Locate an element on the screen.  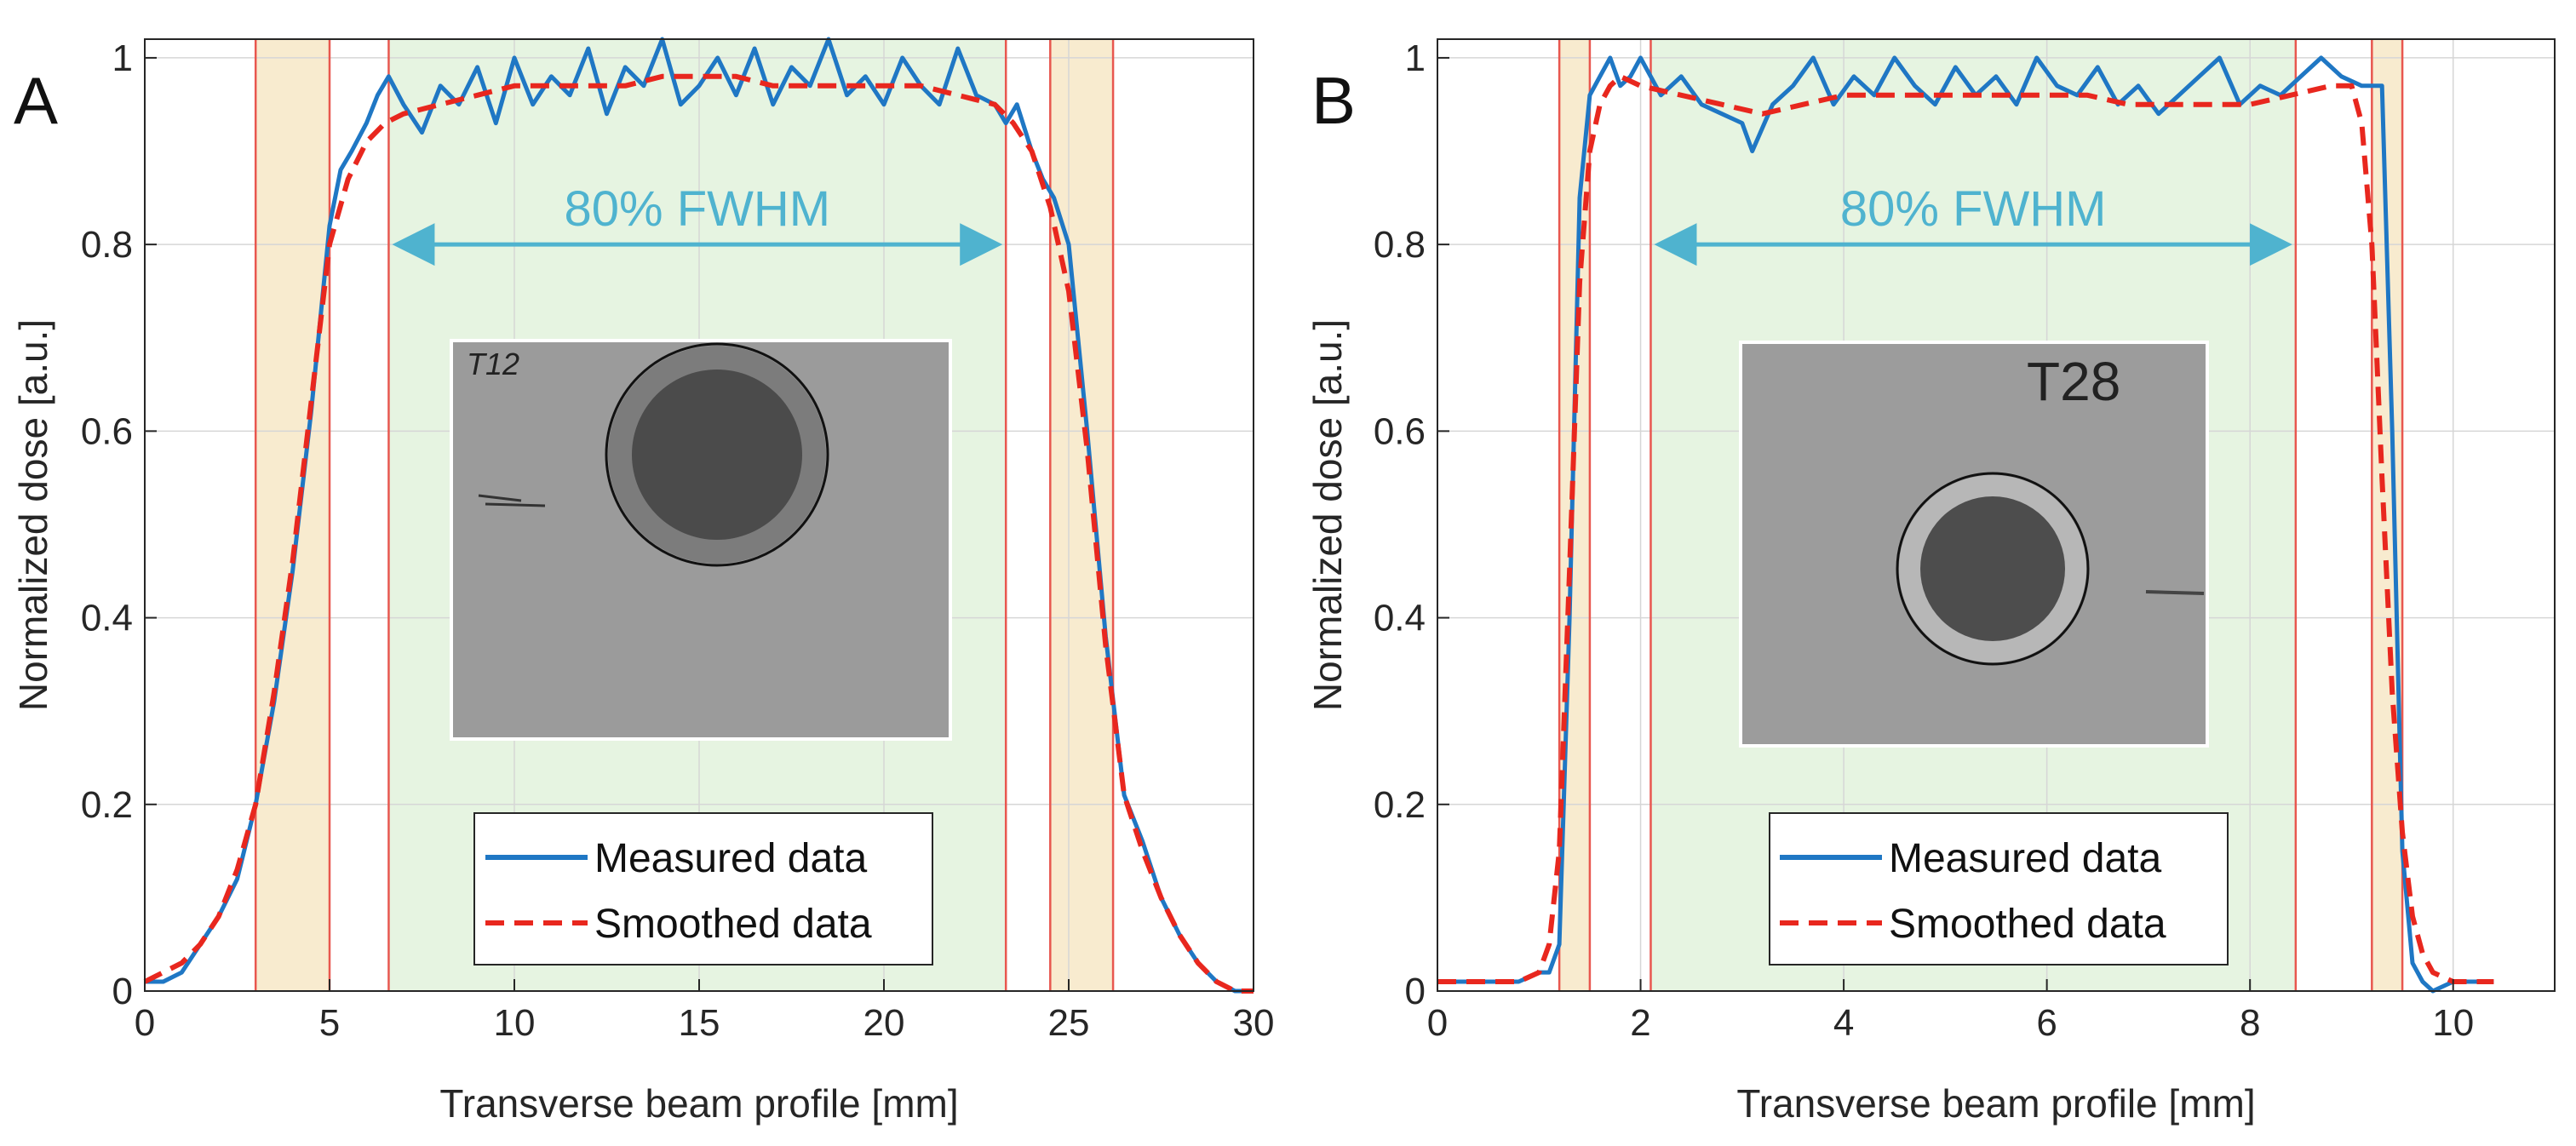
panel-b-legend: Measured data Smoothed data is located at coordinates (1999, 889).